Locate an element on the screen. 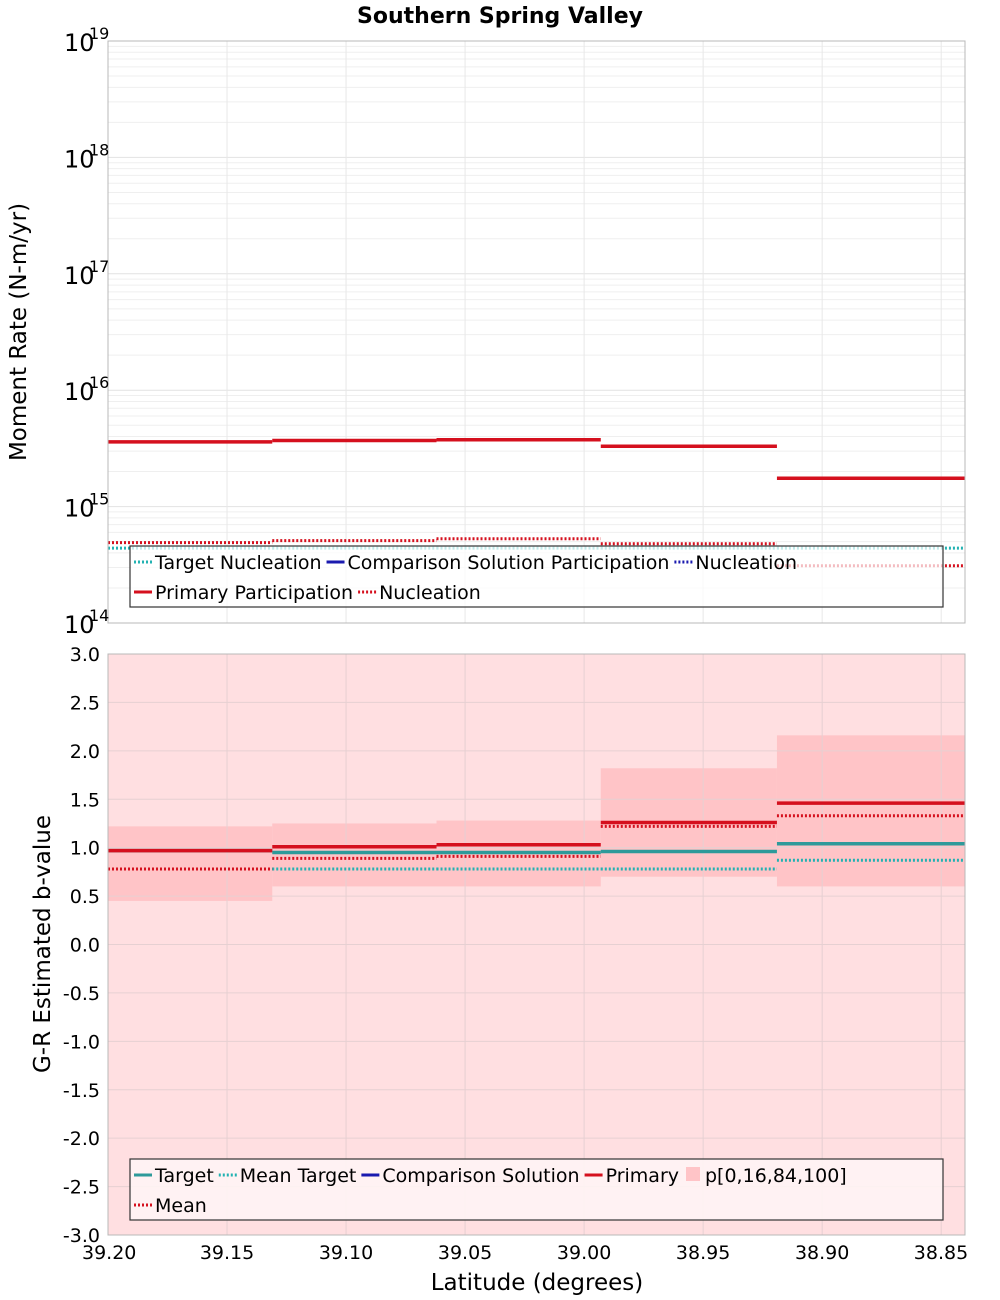 Image resolution: width=1000 pixels, height=1300 pixels. legend-swatch is located at coordinates (693, 1174).